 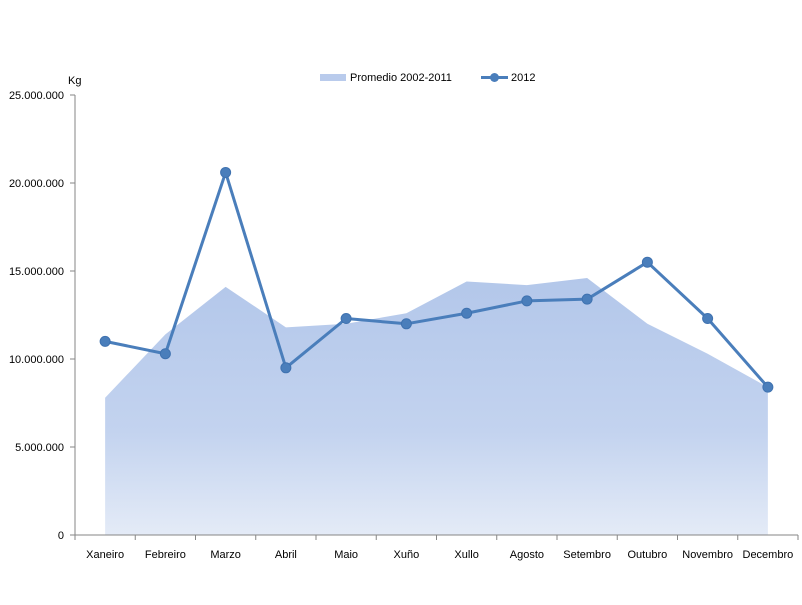 I want to click on legend-marker-2012, so click(x=494, y=77).